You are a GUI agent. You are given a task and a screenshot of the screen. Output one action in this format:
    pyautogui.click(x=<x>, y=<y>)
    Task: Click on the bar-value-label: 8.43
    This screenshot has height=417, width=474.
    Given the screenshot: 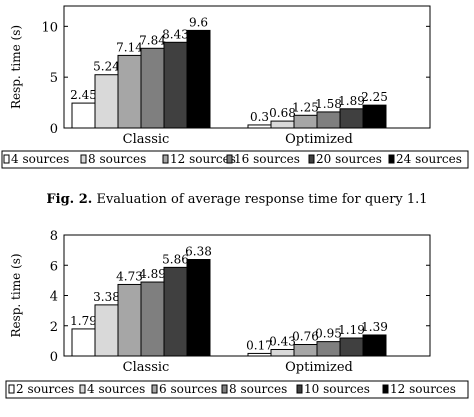 What is the action you would take?
    pyautogui.click(x=175, y=34)
    